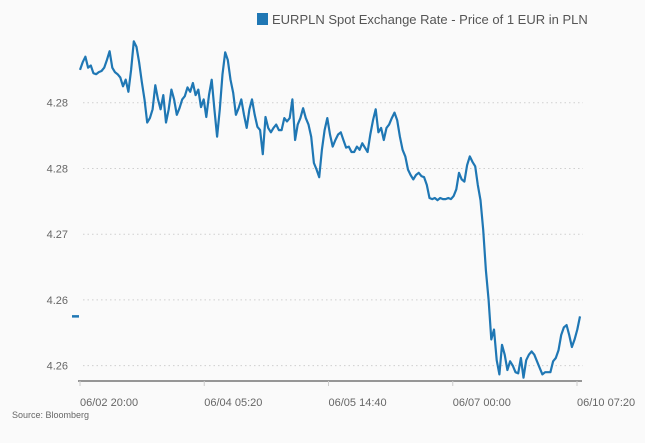  I want to click on x-tick-label: 06/10 07:20, so click(606, 403).